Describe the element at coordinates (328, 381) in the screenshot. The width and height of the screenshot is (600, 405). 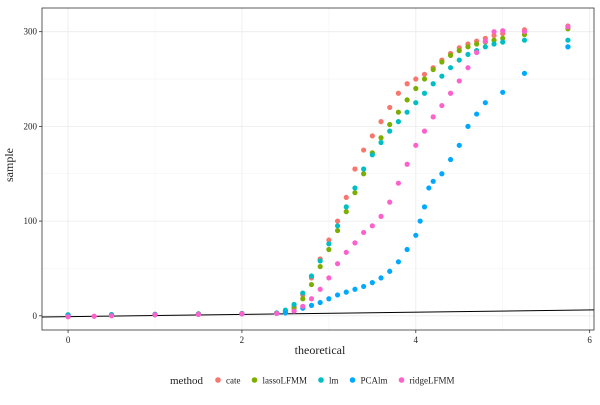
I see `legend-item-lm: lm` at that location.